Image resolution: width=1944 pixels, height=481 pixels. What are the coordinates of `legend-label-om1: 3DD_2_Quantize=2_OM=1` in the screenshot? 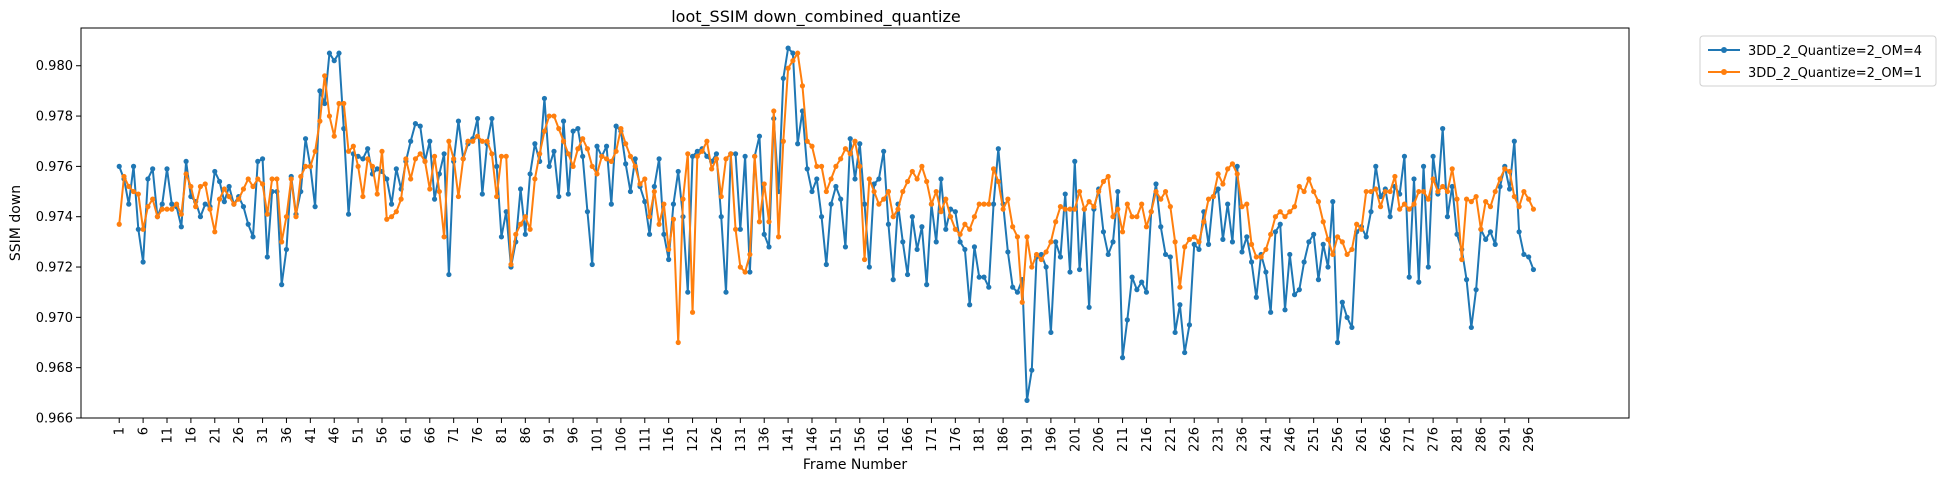 It's located at (1835, 73).